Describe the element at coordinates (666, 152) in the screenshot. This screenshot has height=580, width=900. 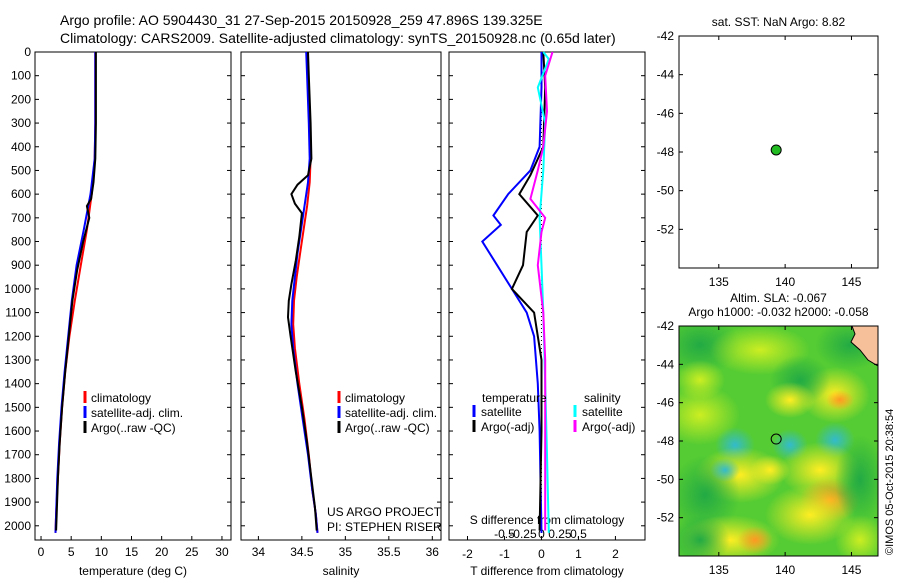
I see `sst-map-ytick-label: -48` at that location.